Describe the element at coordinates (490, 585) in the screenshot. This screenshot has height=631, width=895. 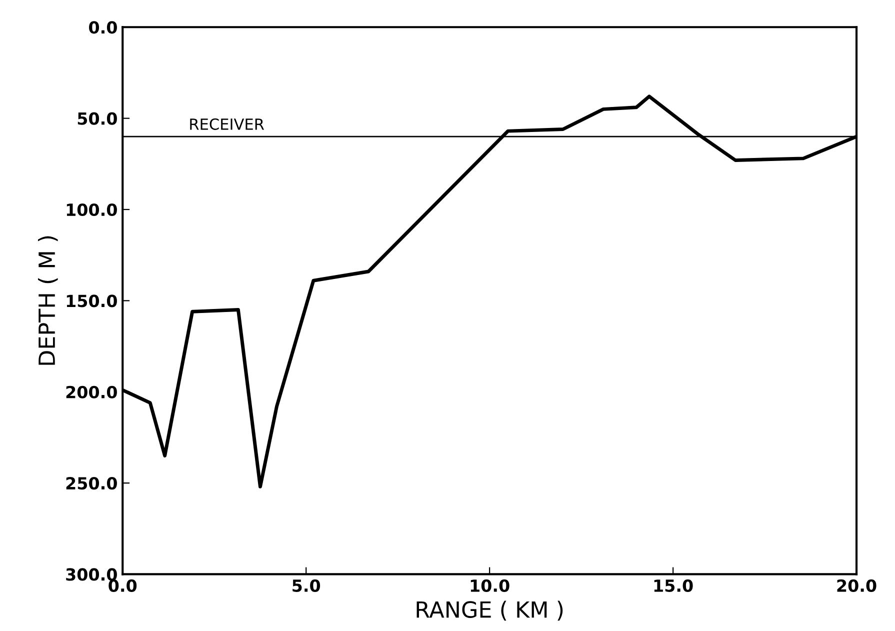
I see `x-tick-label: 10.0` at that location.